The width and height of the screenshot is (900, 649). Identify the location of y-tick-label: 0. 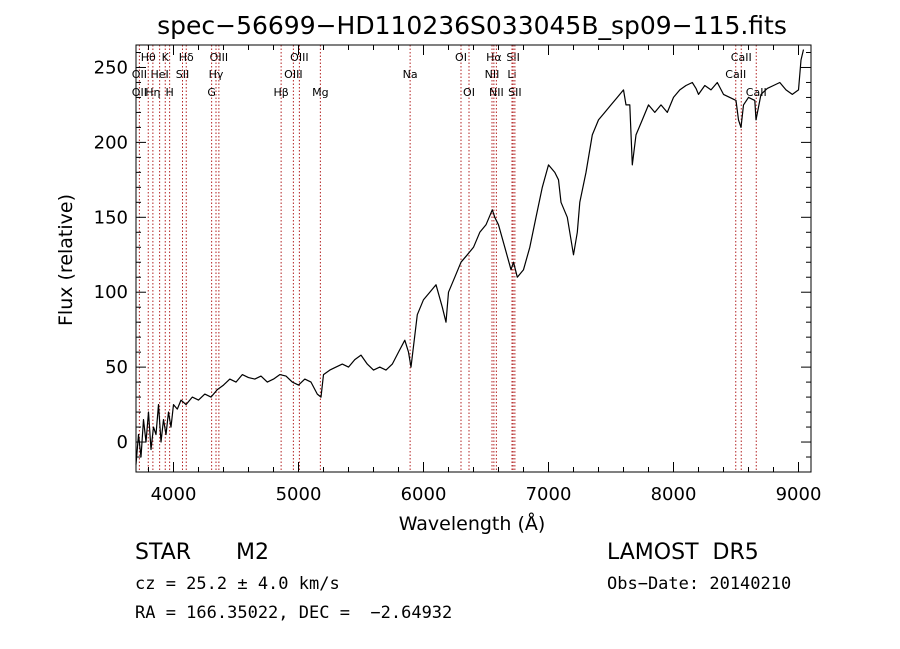
(122, 442).